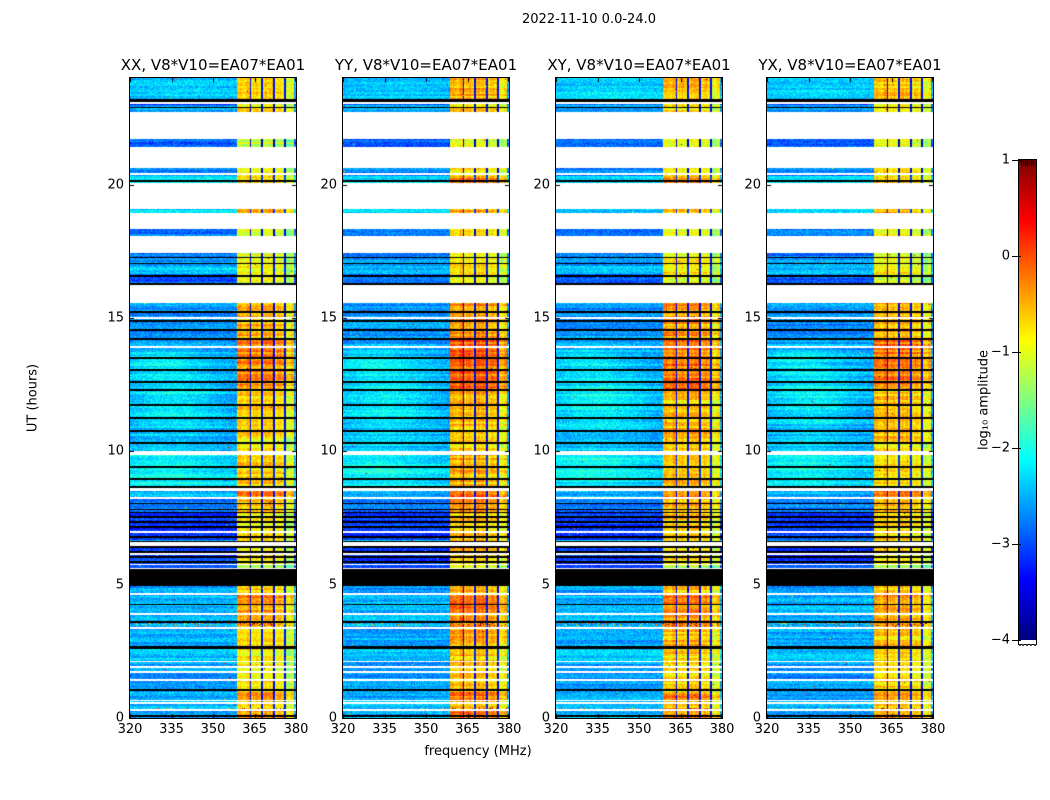  What do you see at coordinates (1005, 160) in the screenshot?
I see `colorbar-tick-label: 1` at bounding box center [1005, 160].